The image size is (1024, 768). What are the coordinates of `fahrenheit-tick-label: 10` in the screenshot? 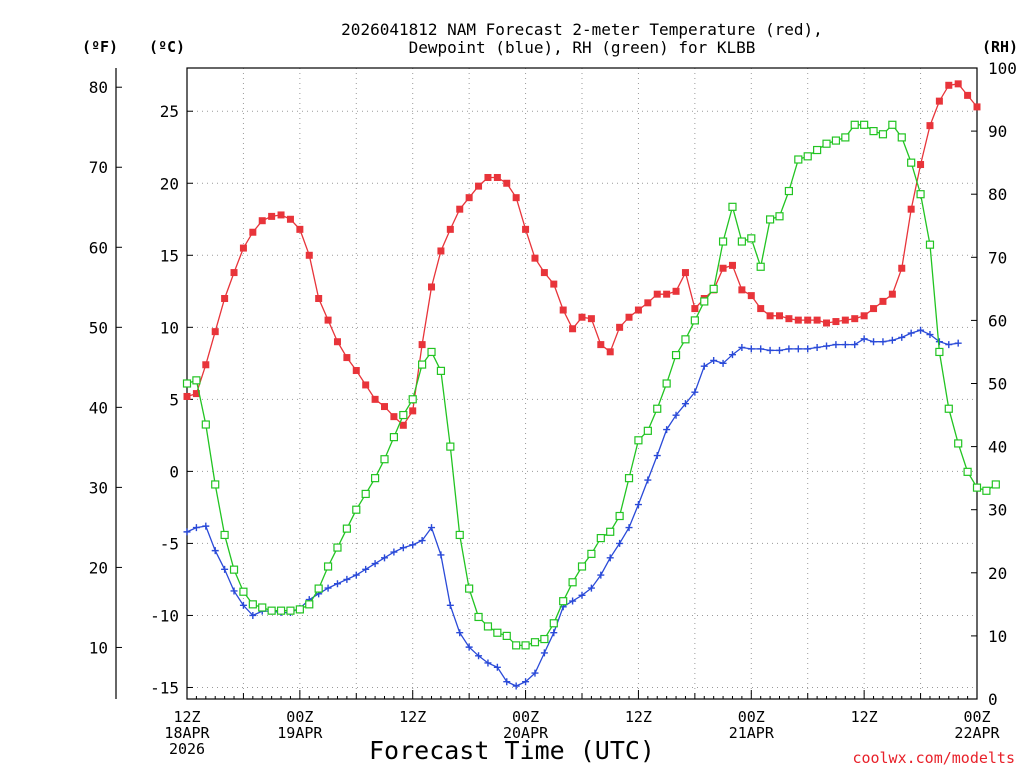 It's located at (98, 647).